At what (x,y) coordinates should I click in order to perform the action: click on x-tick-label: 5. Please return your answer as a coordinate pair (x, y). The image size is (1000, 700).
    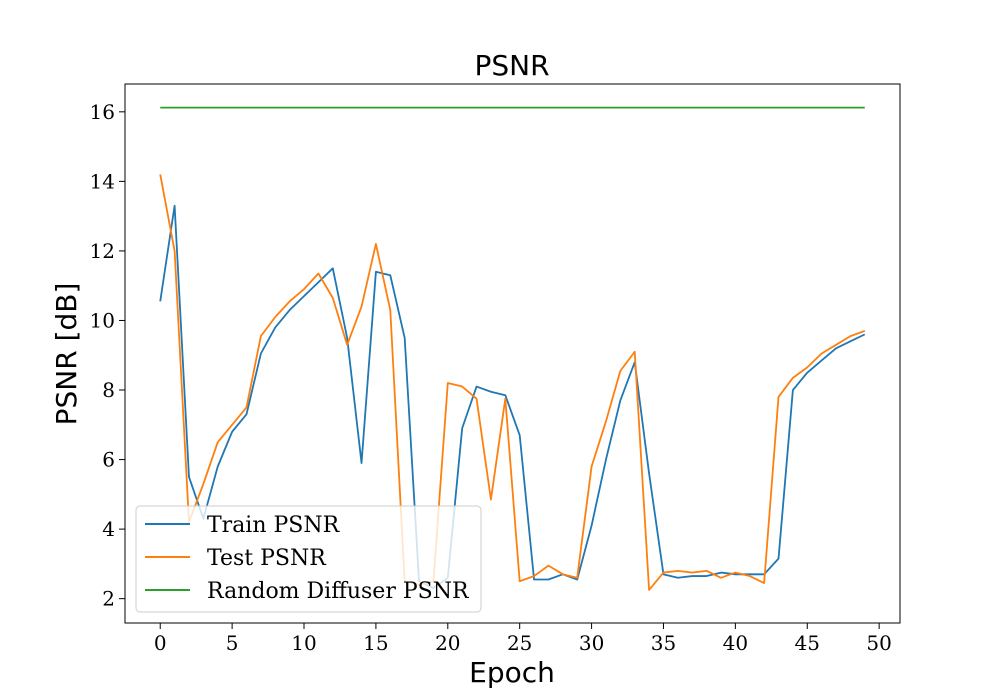
    Looking at the image, I should click on (232, 643).